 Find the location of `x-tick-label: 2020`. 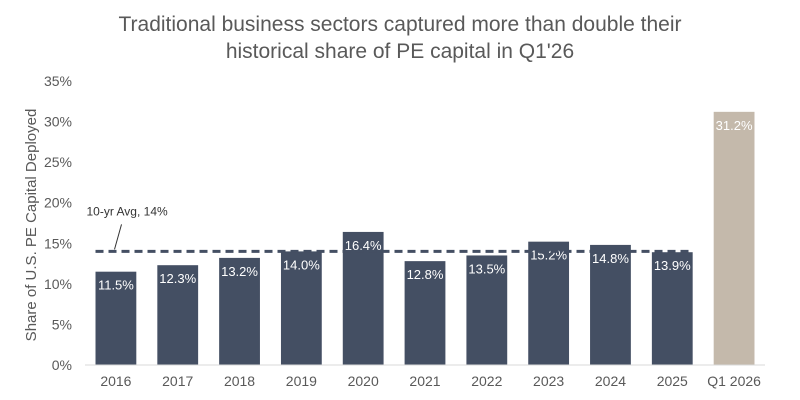

x-tick-label: 2020 is located at coordinates (363, 381).